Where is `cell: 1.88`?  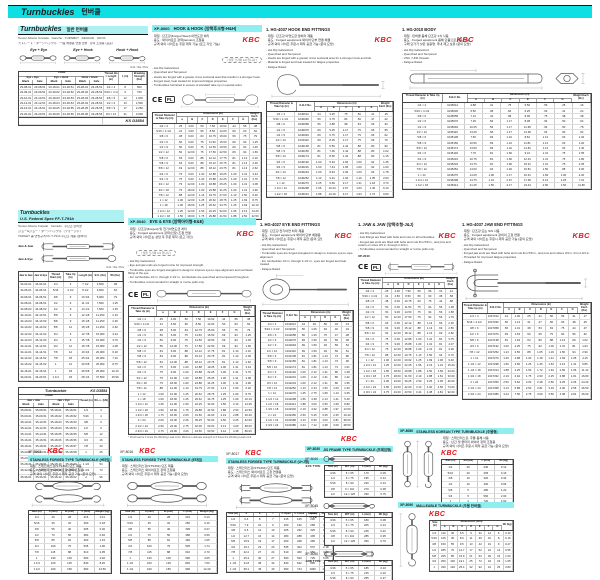 cell: 1.88 is located at coordinates (507, 371).